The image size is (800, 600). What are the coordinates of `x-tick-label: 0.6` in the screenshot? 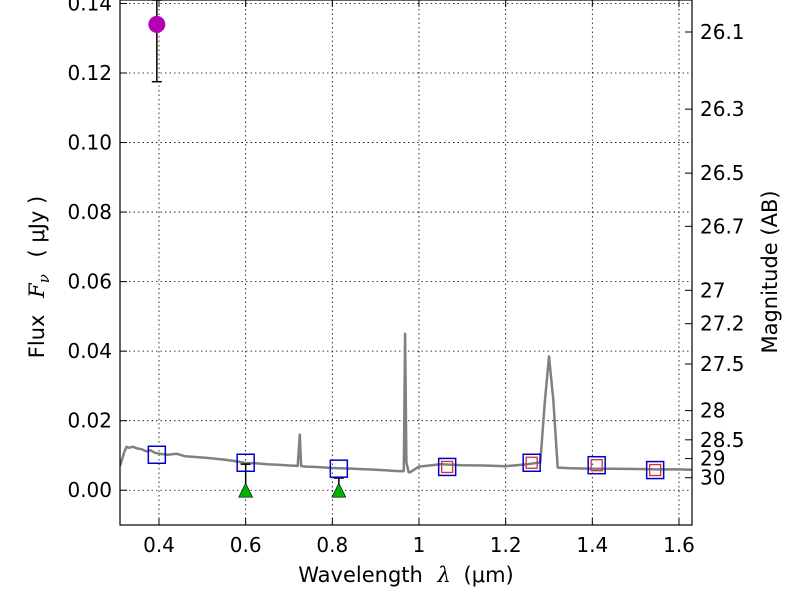 It's located at (246, 545).